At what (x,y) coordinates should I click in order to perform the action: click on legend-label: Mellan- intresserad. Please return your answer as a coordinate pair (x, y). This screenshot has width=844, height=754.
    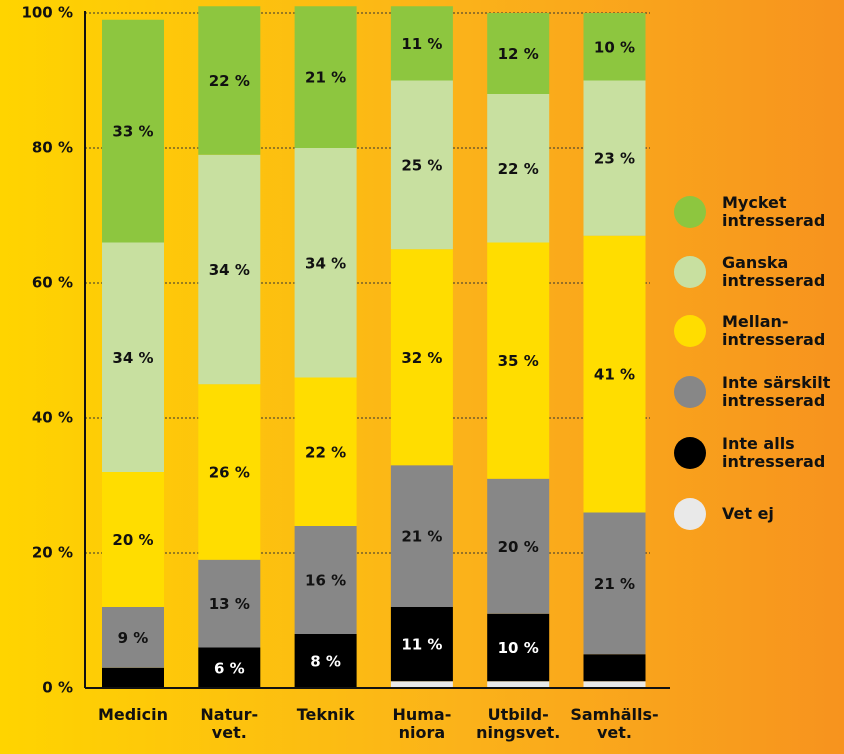
    Looking at the image, I should click on (774, 330).